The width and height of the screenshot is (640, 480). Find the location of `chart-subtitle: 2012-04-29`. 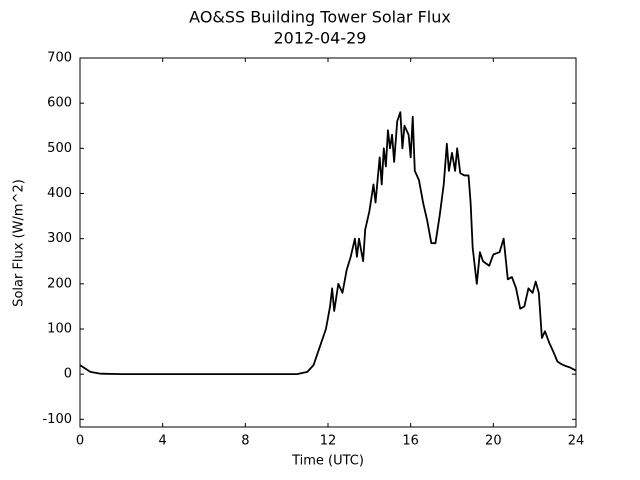

chart-subtitle: 2012-04-29 is located at coordinates (320, 38).